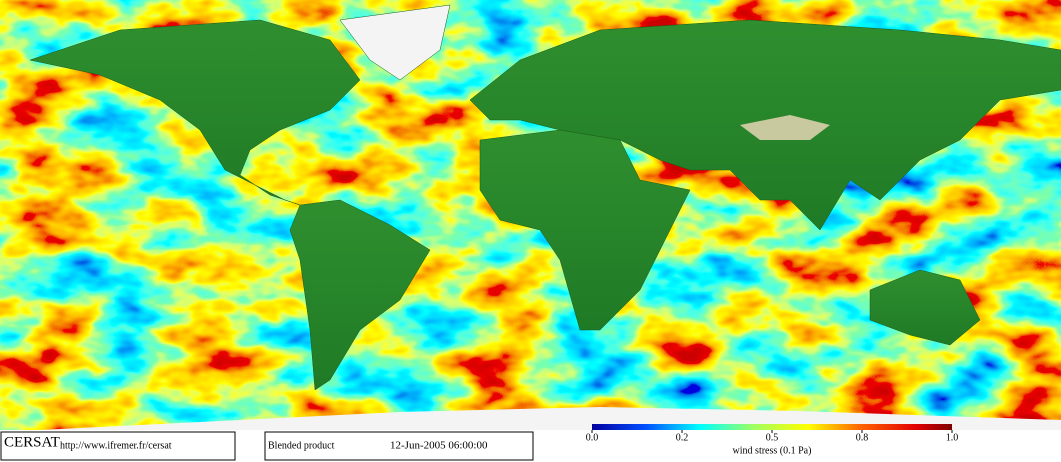 Image resolution: width=1061 pixels, height=462 pixels. I want to click on colorbar-tick-label: 0.0, so click(592, 437).